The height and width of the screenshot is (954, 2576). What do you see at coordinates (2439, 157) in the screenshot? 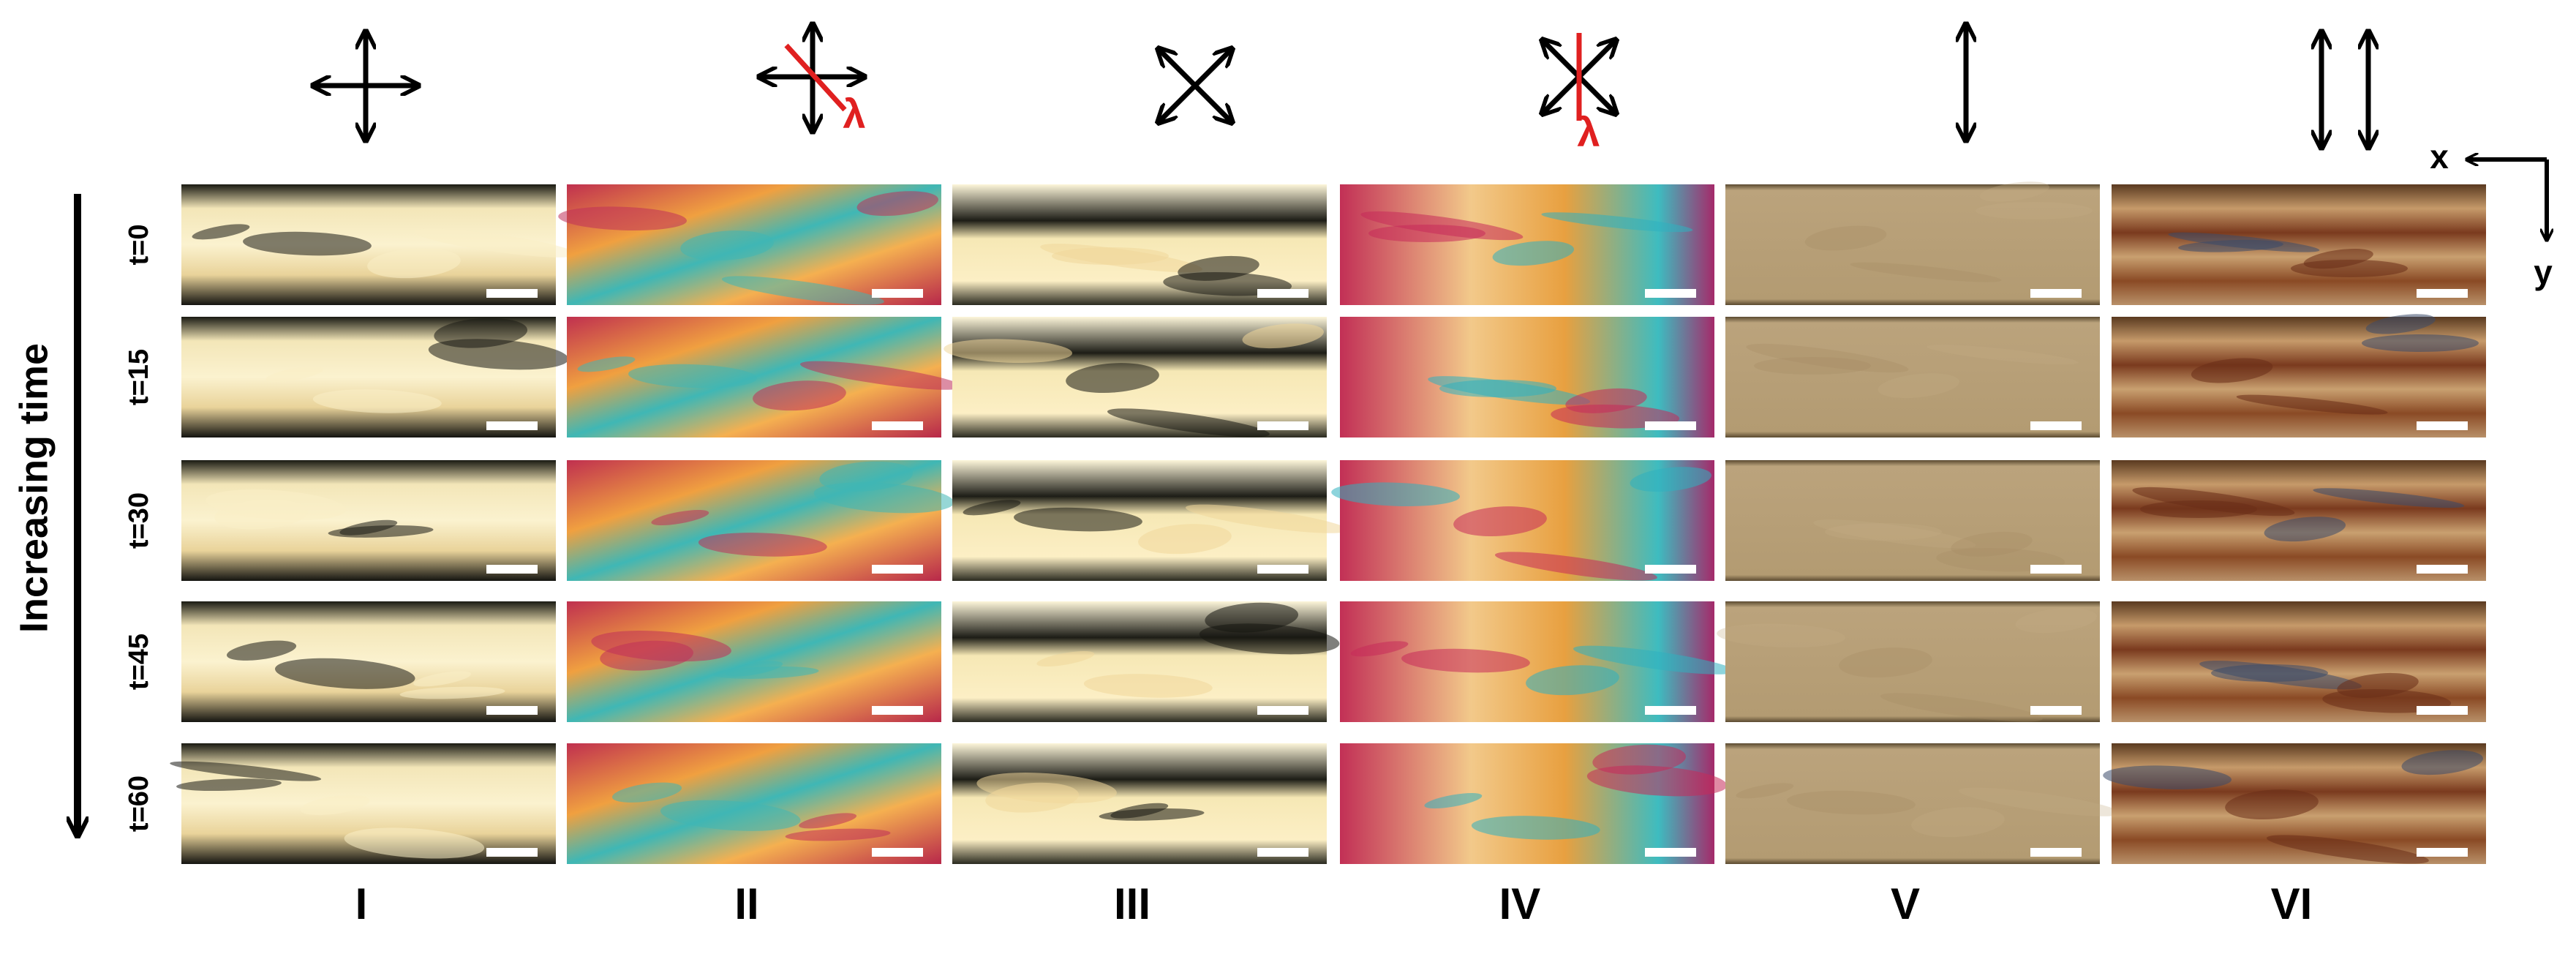
I see `axis-label: x` at bounding box center [2439, 157].